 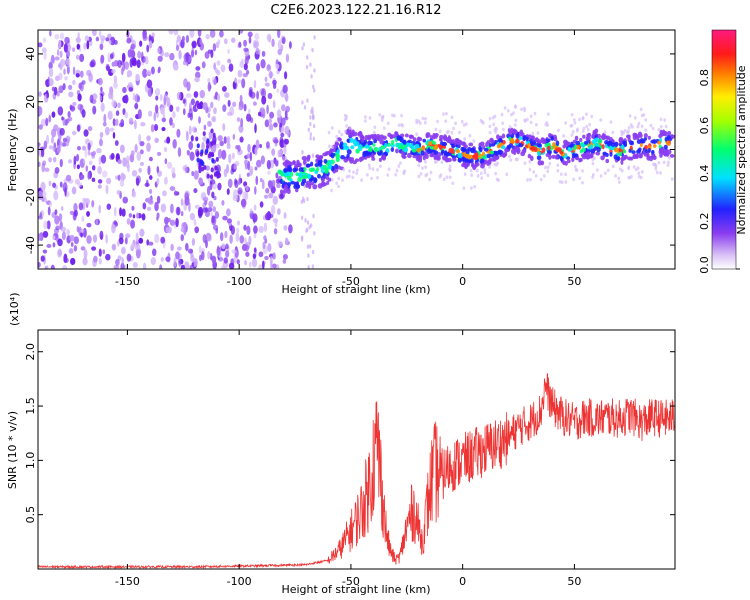 I want to click on spectrogram-y-tick-label: -20, so click(x=30, y=197).